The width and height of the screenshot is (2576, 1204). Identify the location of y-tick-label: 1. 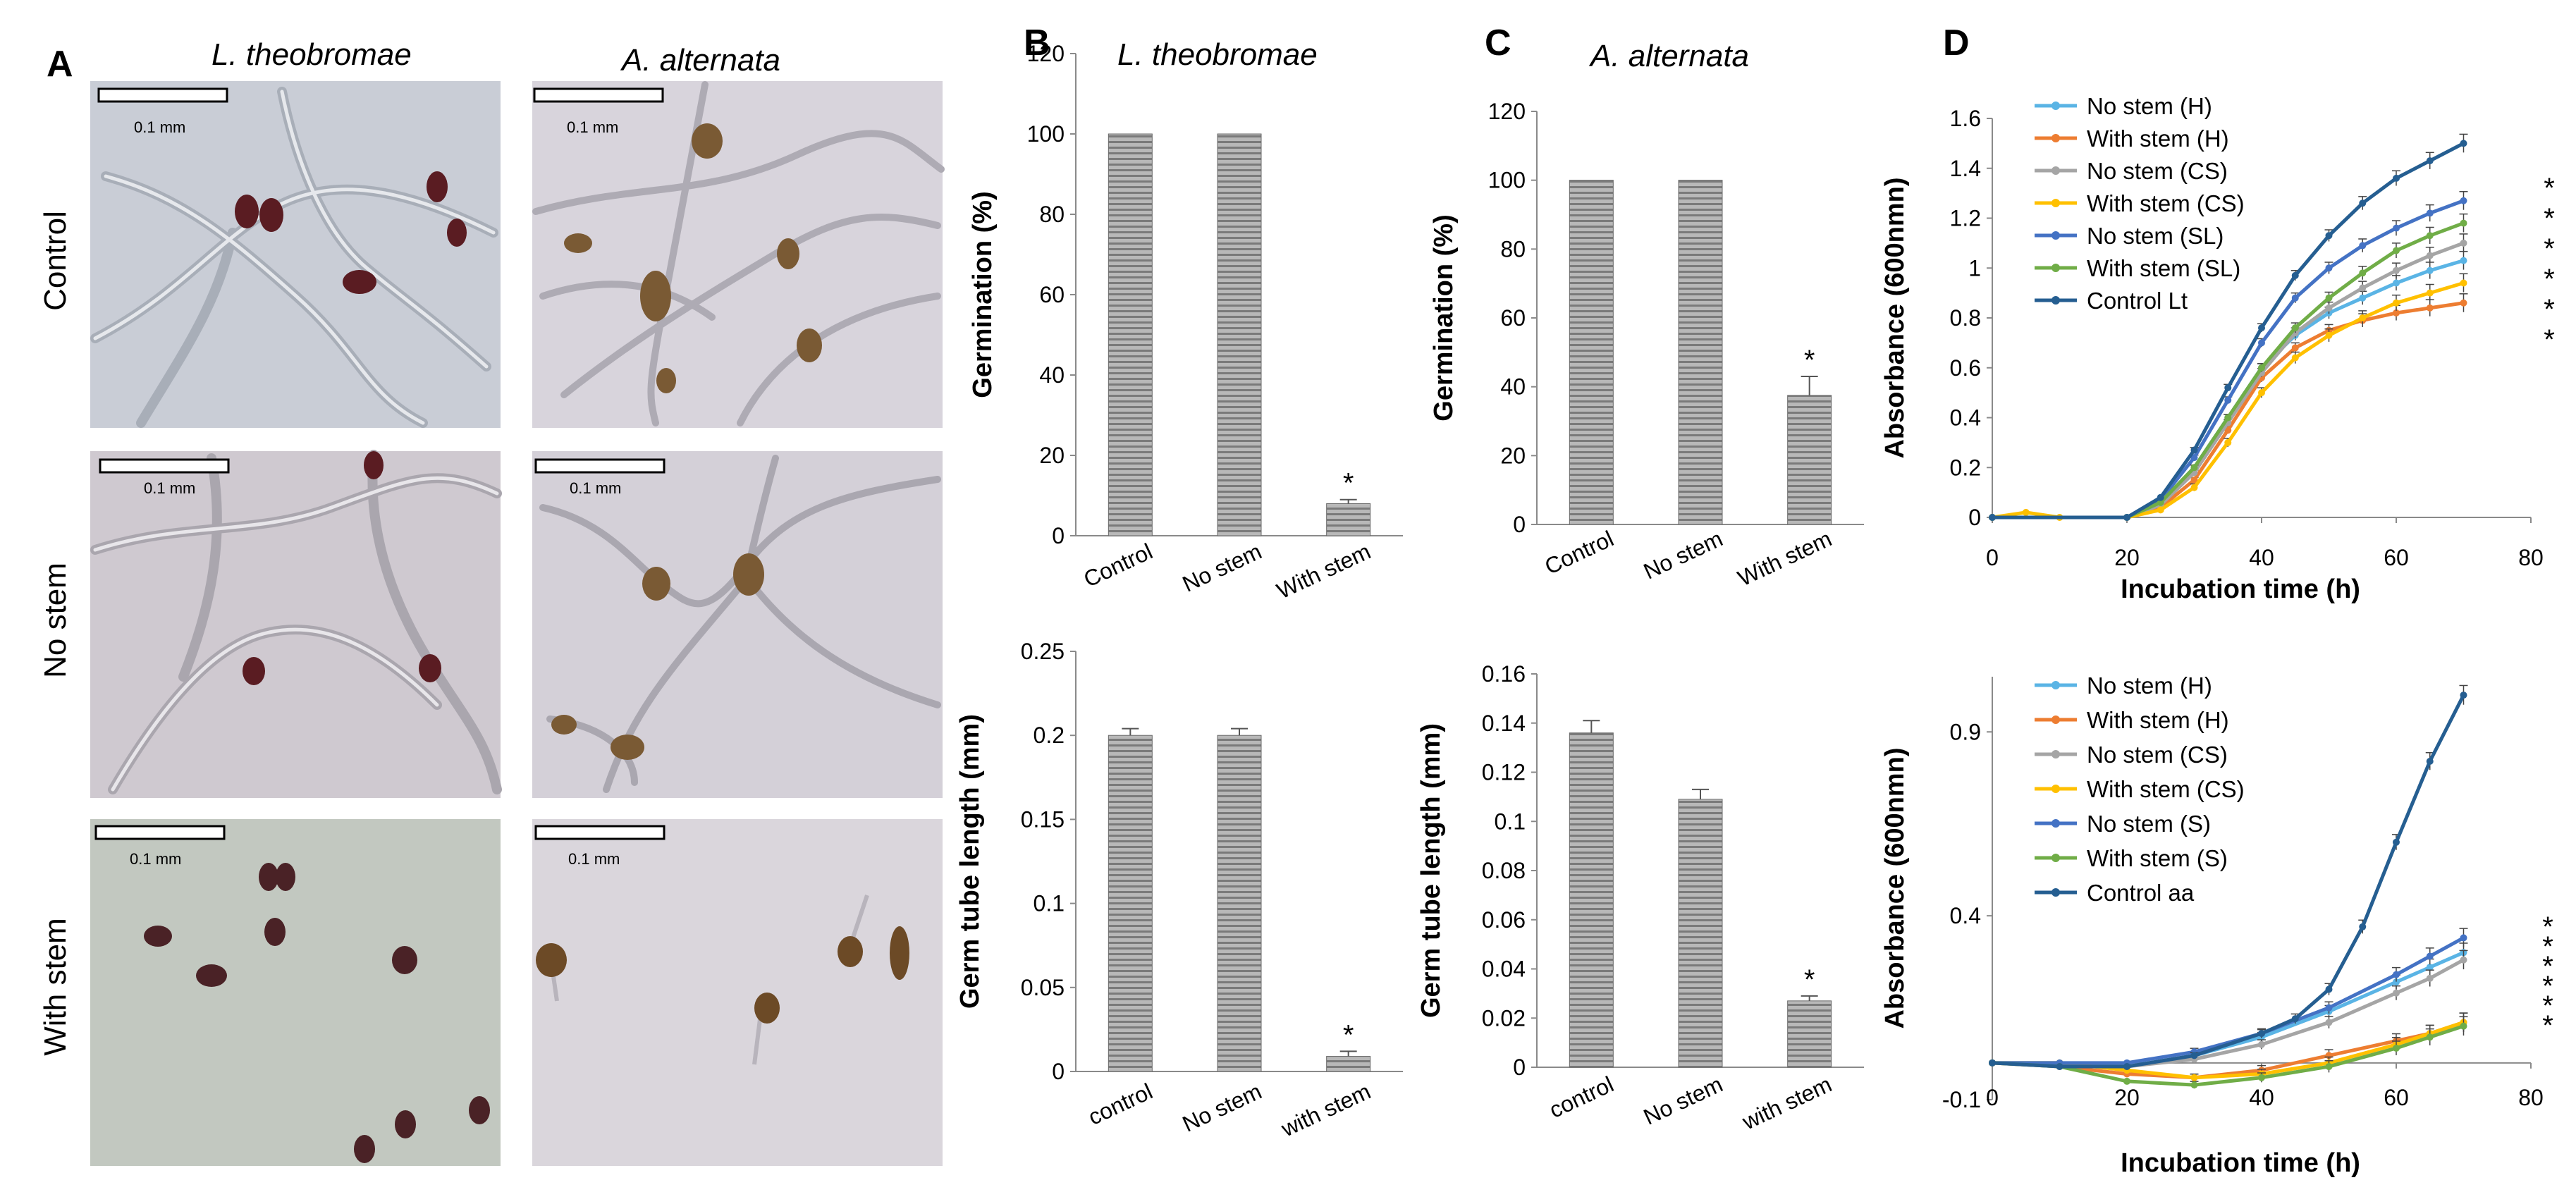
(1974, 268).